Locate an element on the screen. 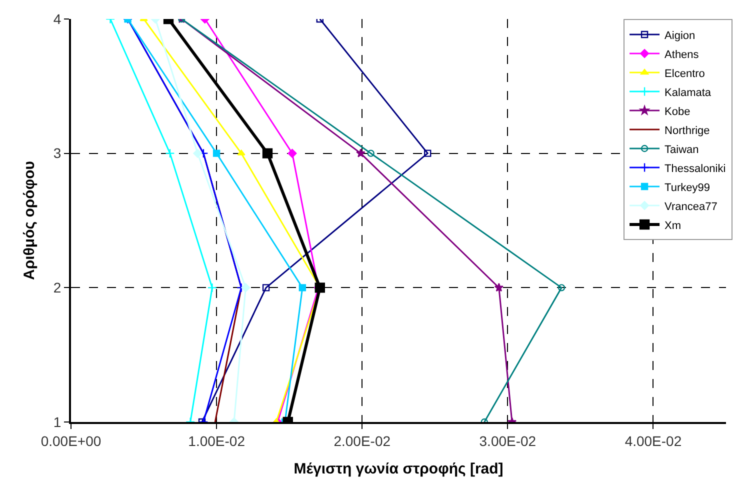 The image size is (744, 498). y-tick-label: 1 is located at coordinates (57, 422).